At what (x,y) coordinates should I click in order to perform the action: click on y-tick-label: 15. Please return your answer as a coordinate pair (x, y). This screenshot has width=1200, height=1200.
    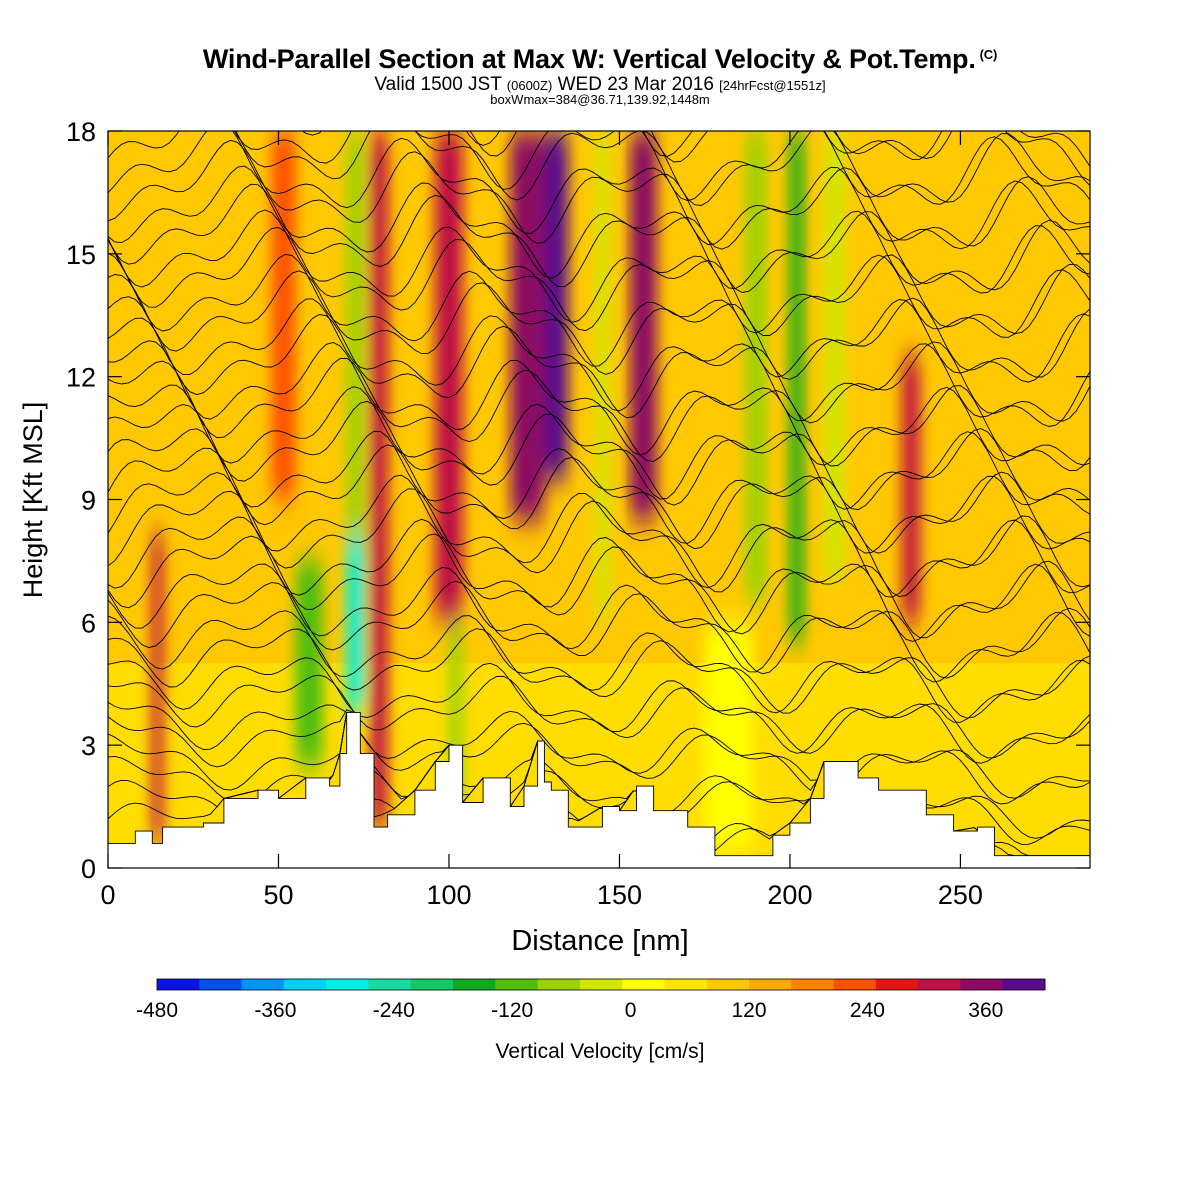
    Looking at the image, I should click on (81, 255).